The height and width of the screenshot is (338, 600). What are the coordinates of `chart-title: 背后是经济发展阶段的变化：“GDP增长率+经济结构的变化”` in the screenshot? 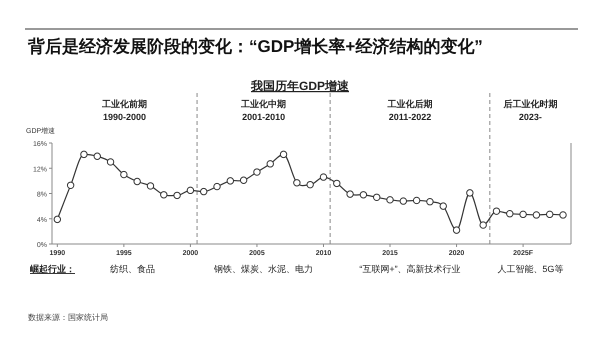 It's located at (255, 46).